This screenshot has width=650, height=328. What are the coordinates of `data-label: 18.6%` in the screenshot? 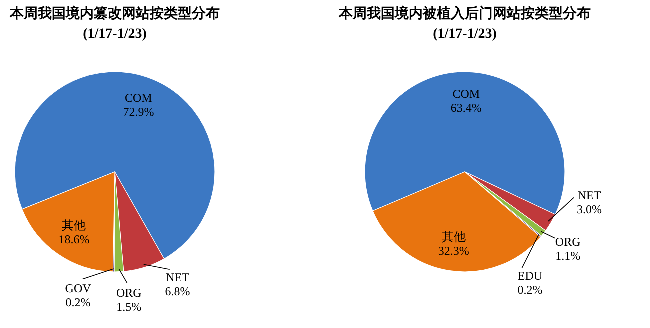 It's located at (74, 239).